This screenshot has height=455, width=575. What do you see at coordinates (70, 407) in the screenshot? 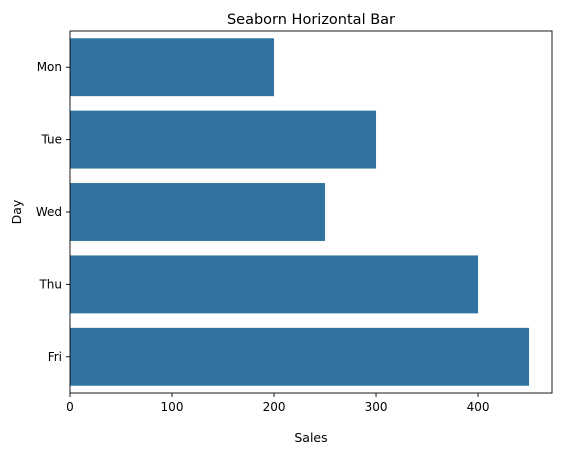
I see `x-tick-label-0: 0` at bounding box center [70, 407].